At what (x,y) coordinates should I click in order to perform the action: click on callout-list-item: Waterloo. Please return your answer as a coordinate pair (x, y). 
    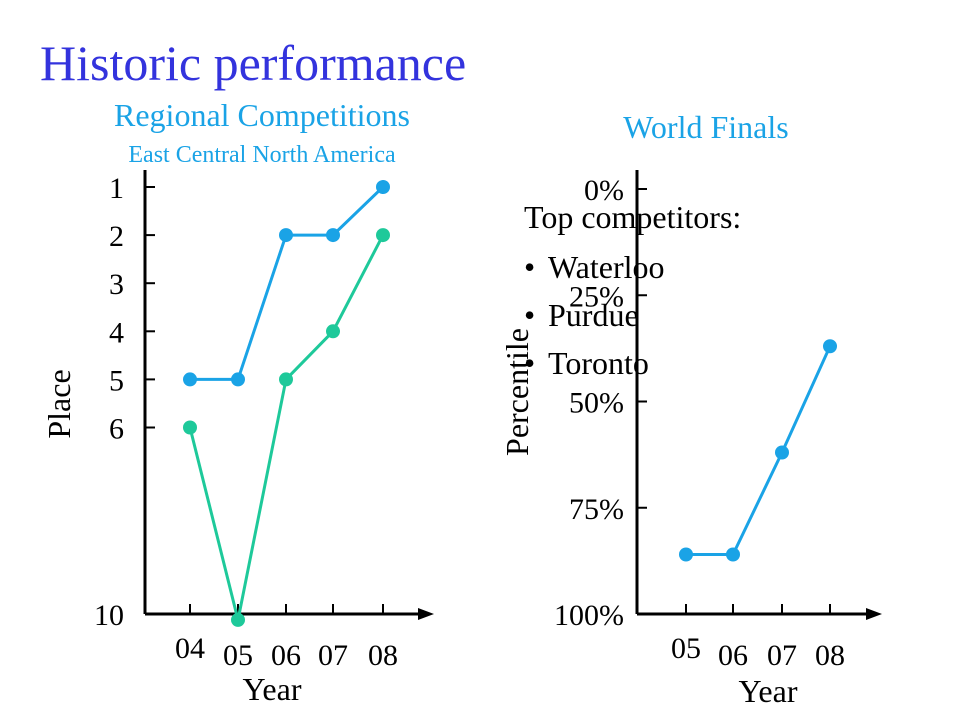
    Looking at the image, I should click on (606, 267).